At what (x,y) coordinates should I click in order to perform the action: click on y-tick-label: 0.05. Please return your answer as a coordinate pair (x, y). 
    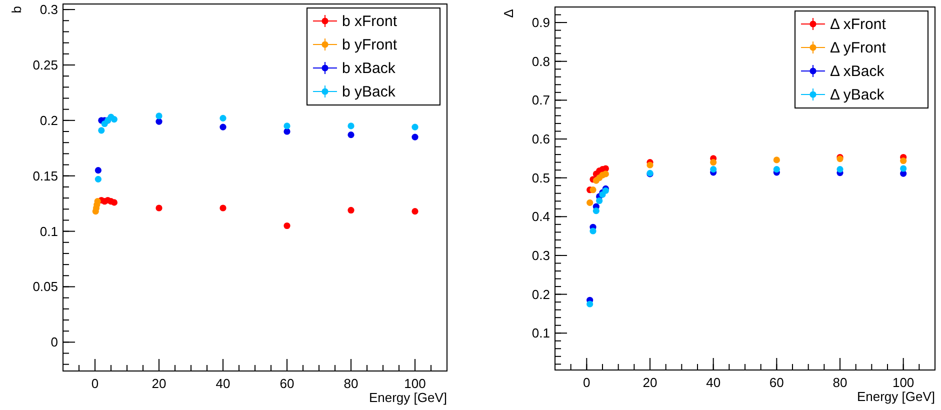
    Looking at the image, I should click on (45, 286).